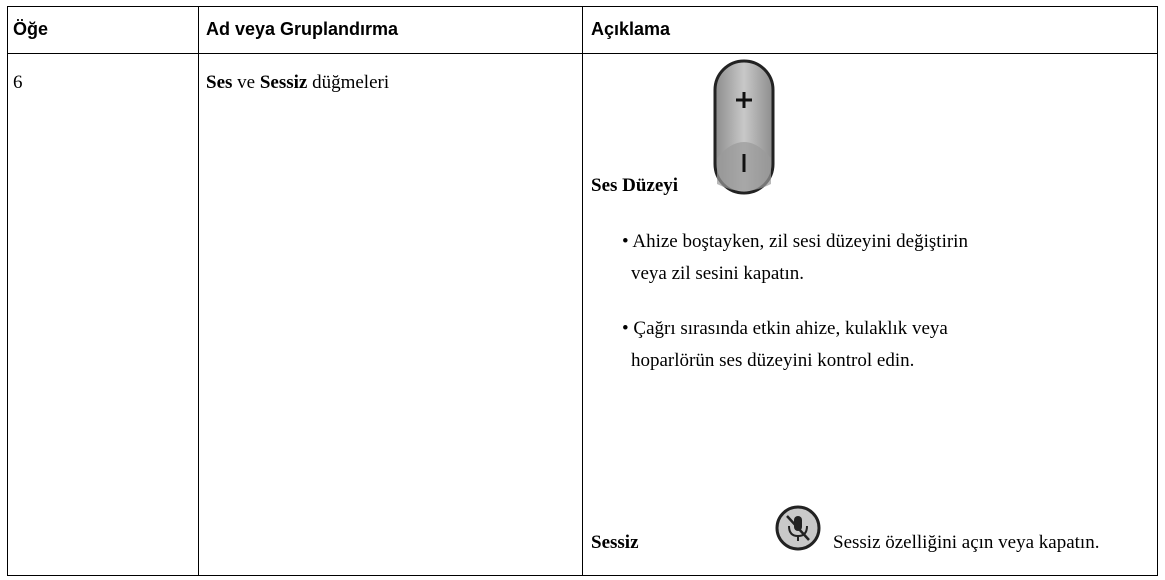 The image size is (1165, 580). What do you see at coordinates (798, 528) in the screenshot?
I see `mute-icon` at bounding box center [798, 528].